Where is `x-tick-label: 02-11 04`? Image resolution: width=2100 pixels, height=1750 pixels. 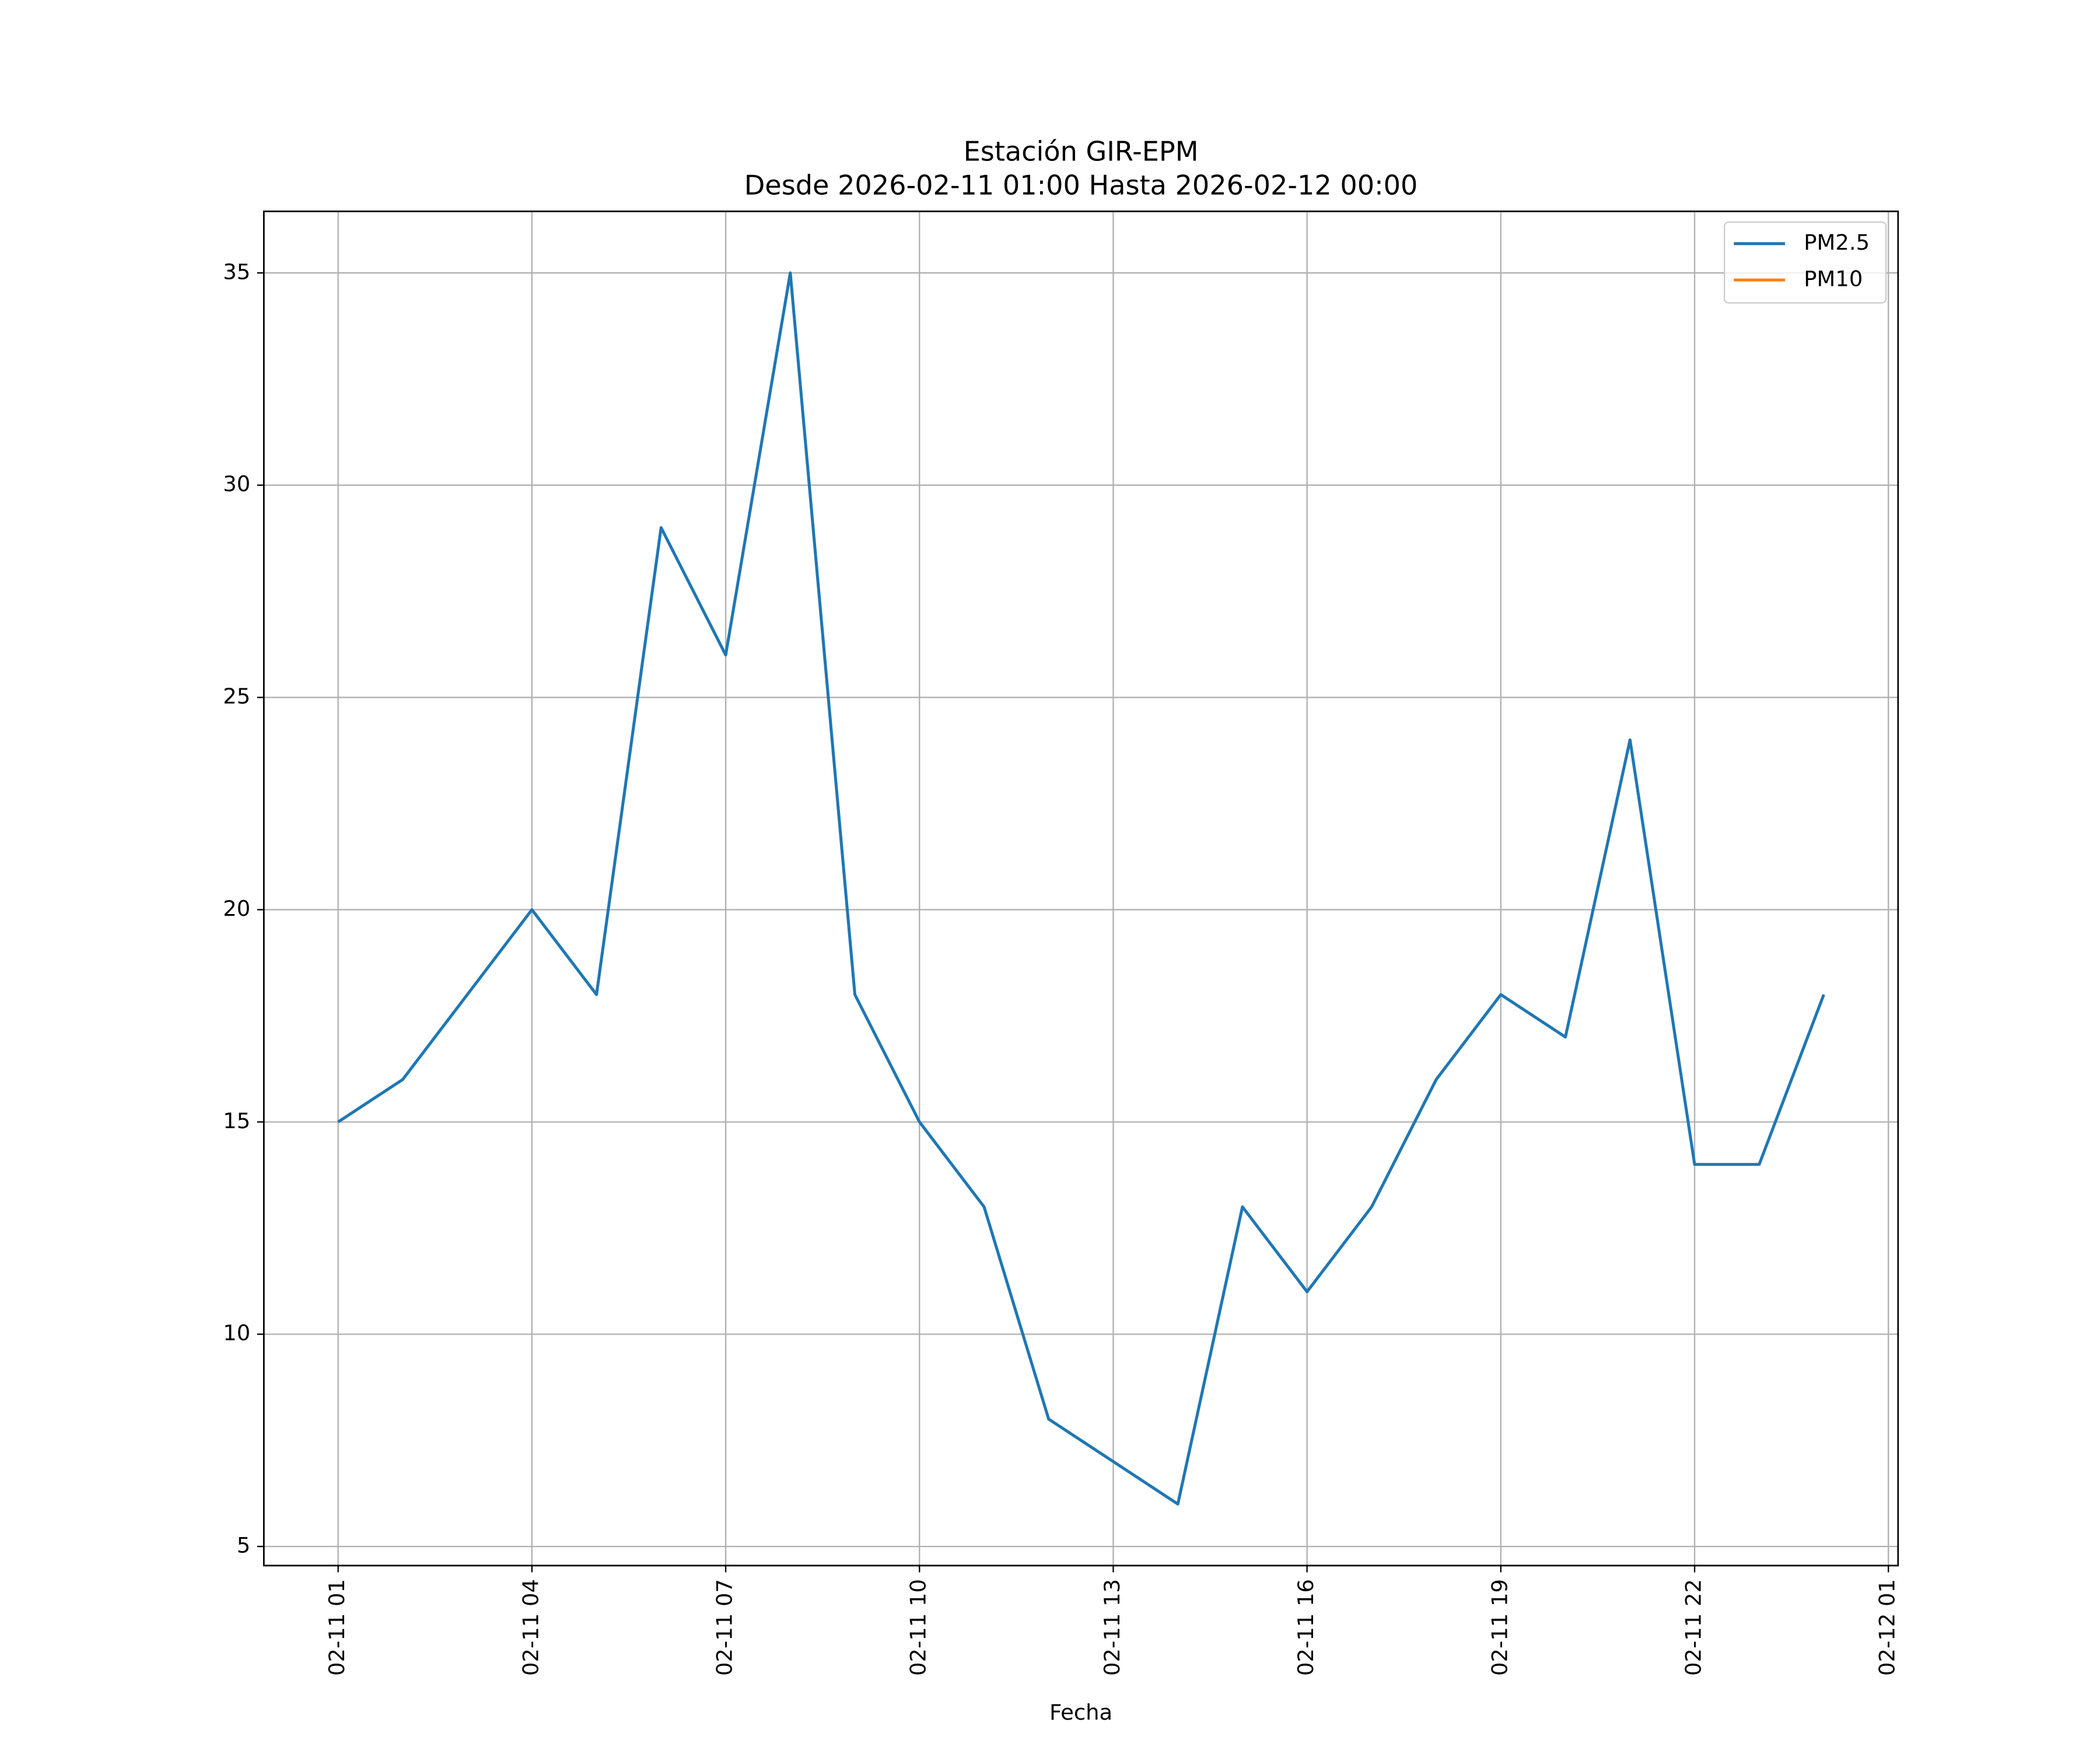
x-tick-label: 02-11 04 is located at coordinates (530, 1627).